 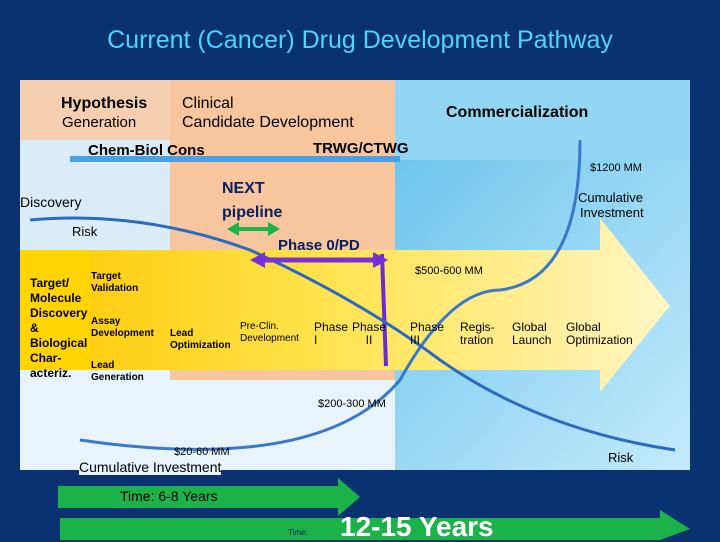 What do you see at coordinates (99, 122) in the screenshot?
I see `generation-label: Generation` at bounding box center [99, 122].